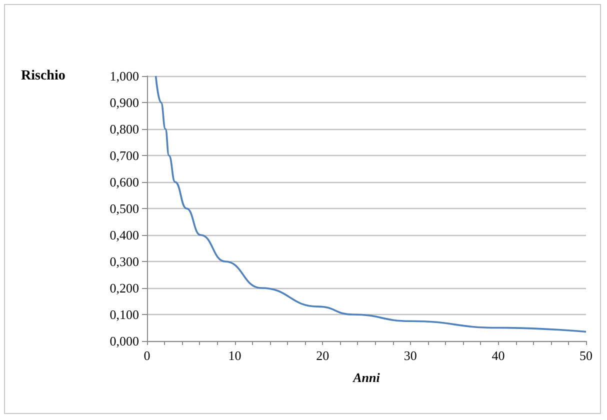 The width and height of the screenshot is (607, 420). Describe the element at coordinates (124, 288) in the screenshot. I see `y-tick-label: 0,200` at that location.